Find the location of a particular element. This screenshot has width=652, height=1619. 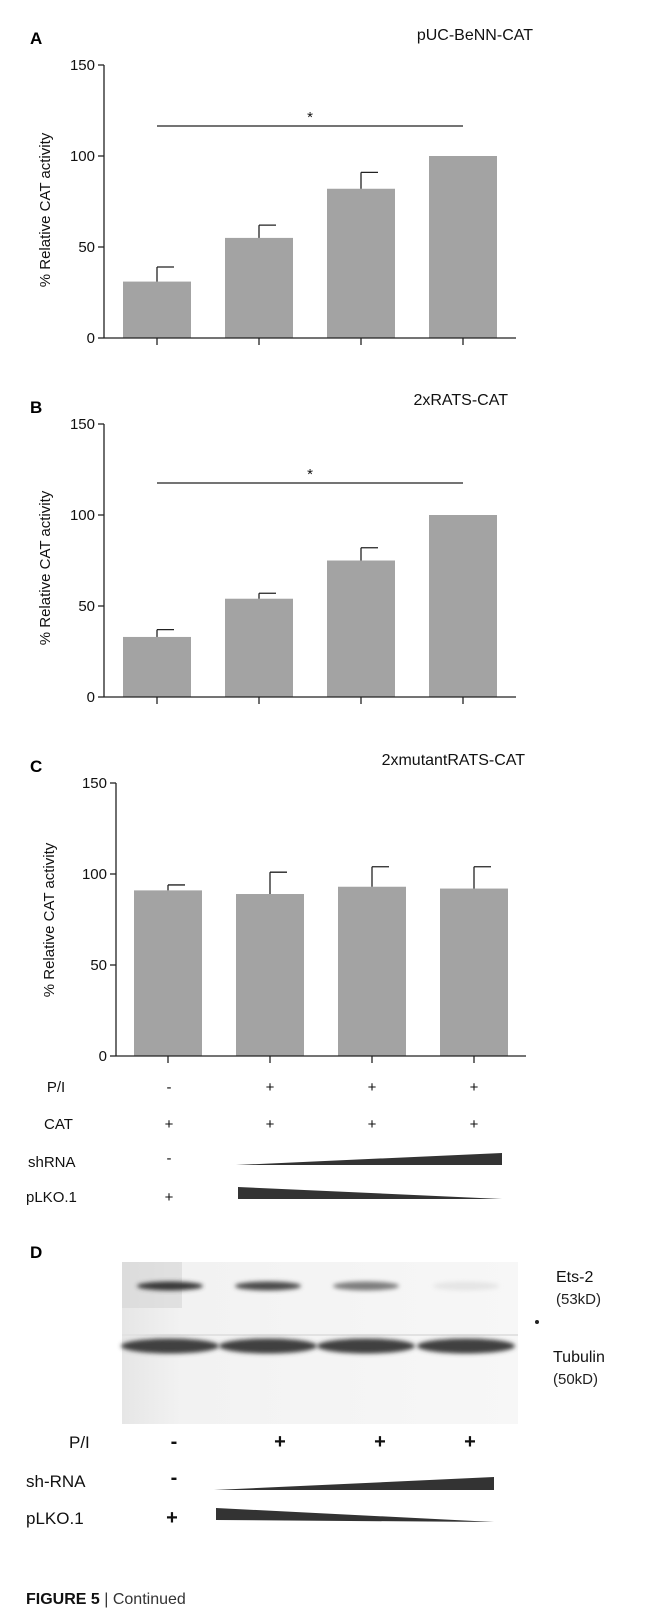

y-tick-label-c-100: 100 is located at coordinates (94, 874).